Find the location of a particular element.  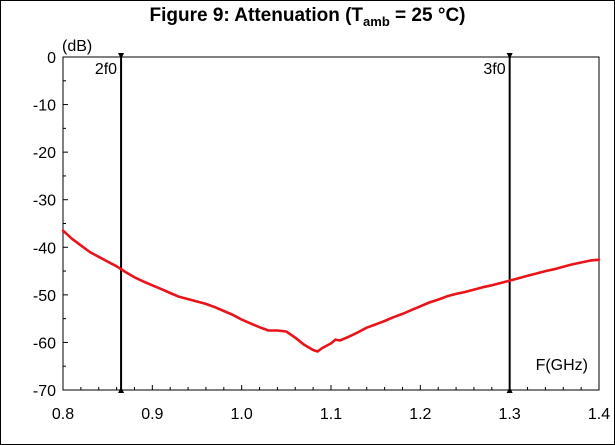

chart-title: Figure 9: Attenuation (Tamb = 25 °C) is located at coordinates (307, 17).